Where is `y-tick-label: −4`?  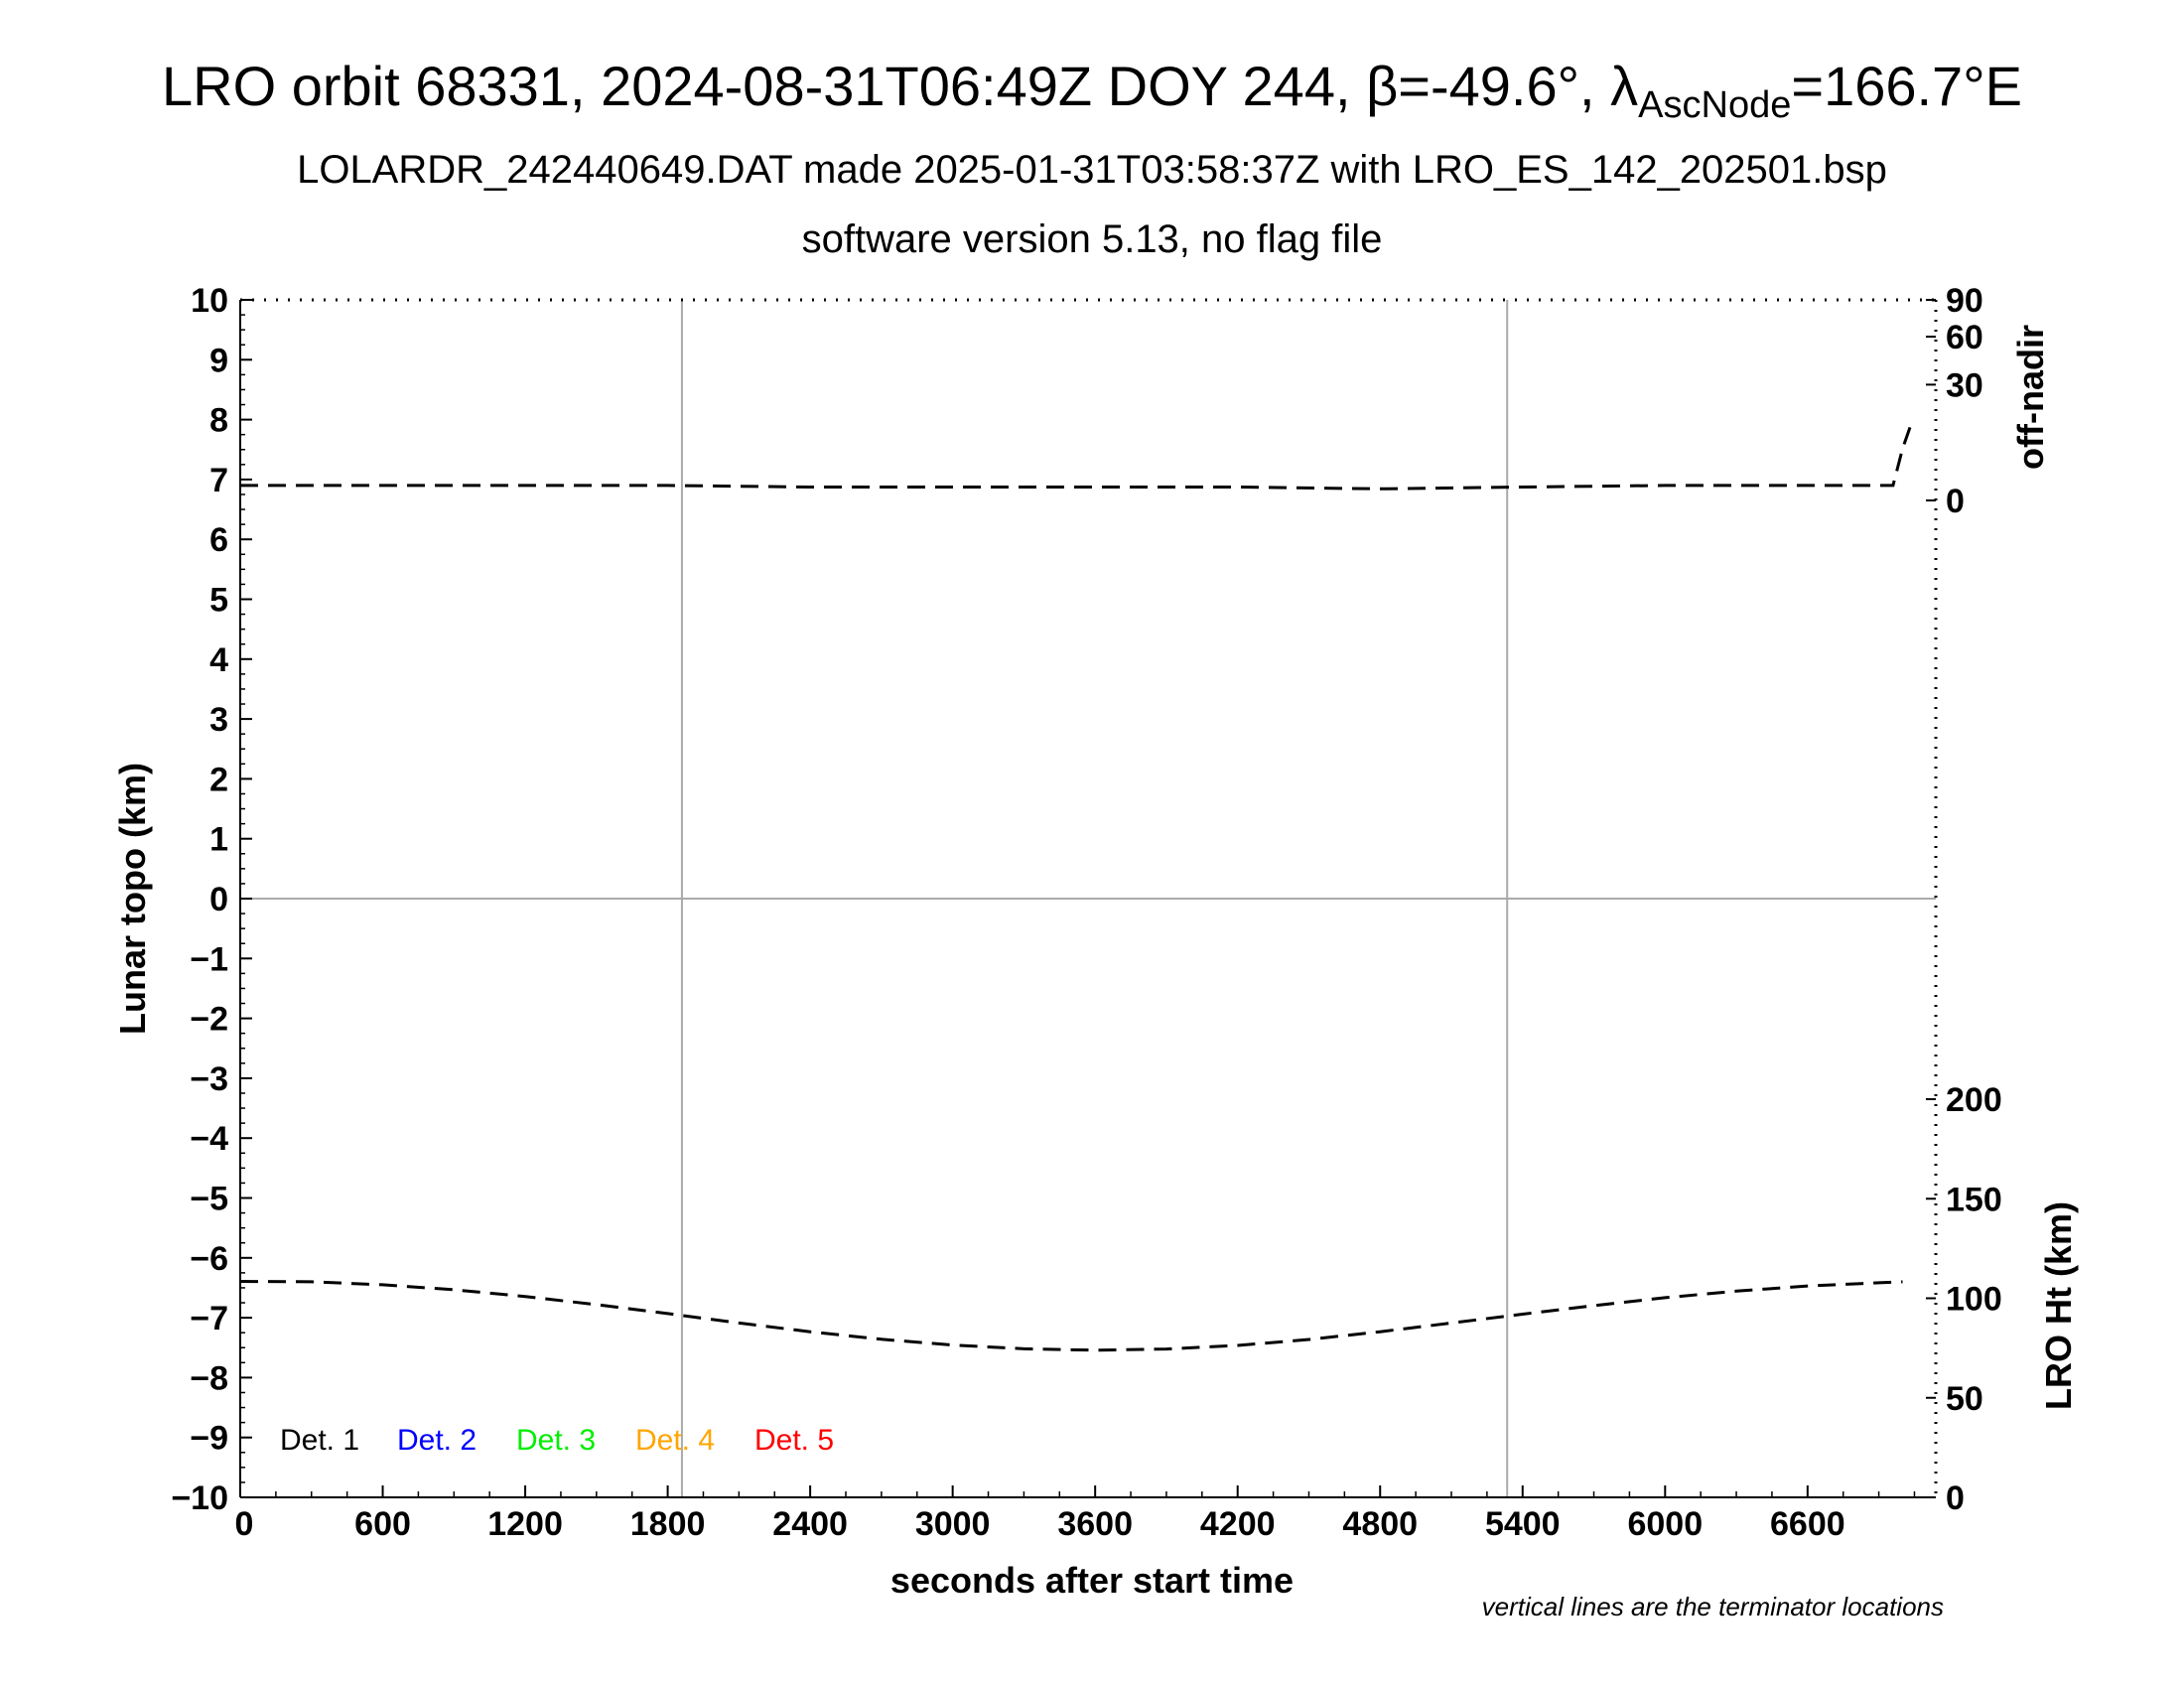
y-tick-label: −4 is located at coordinates (209, 1139).